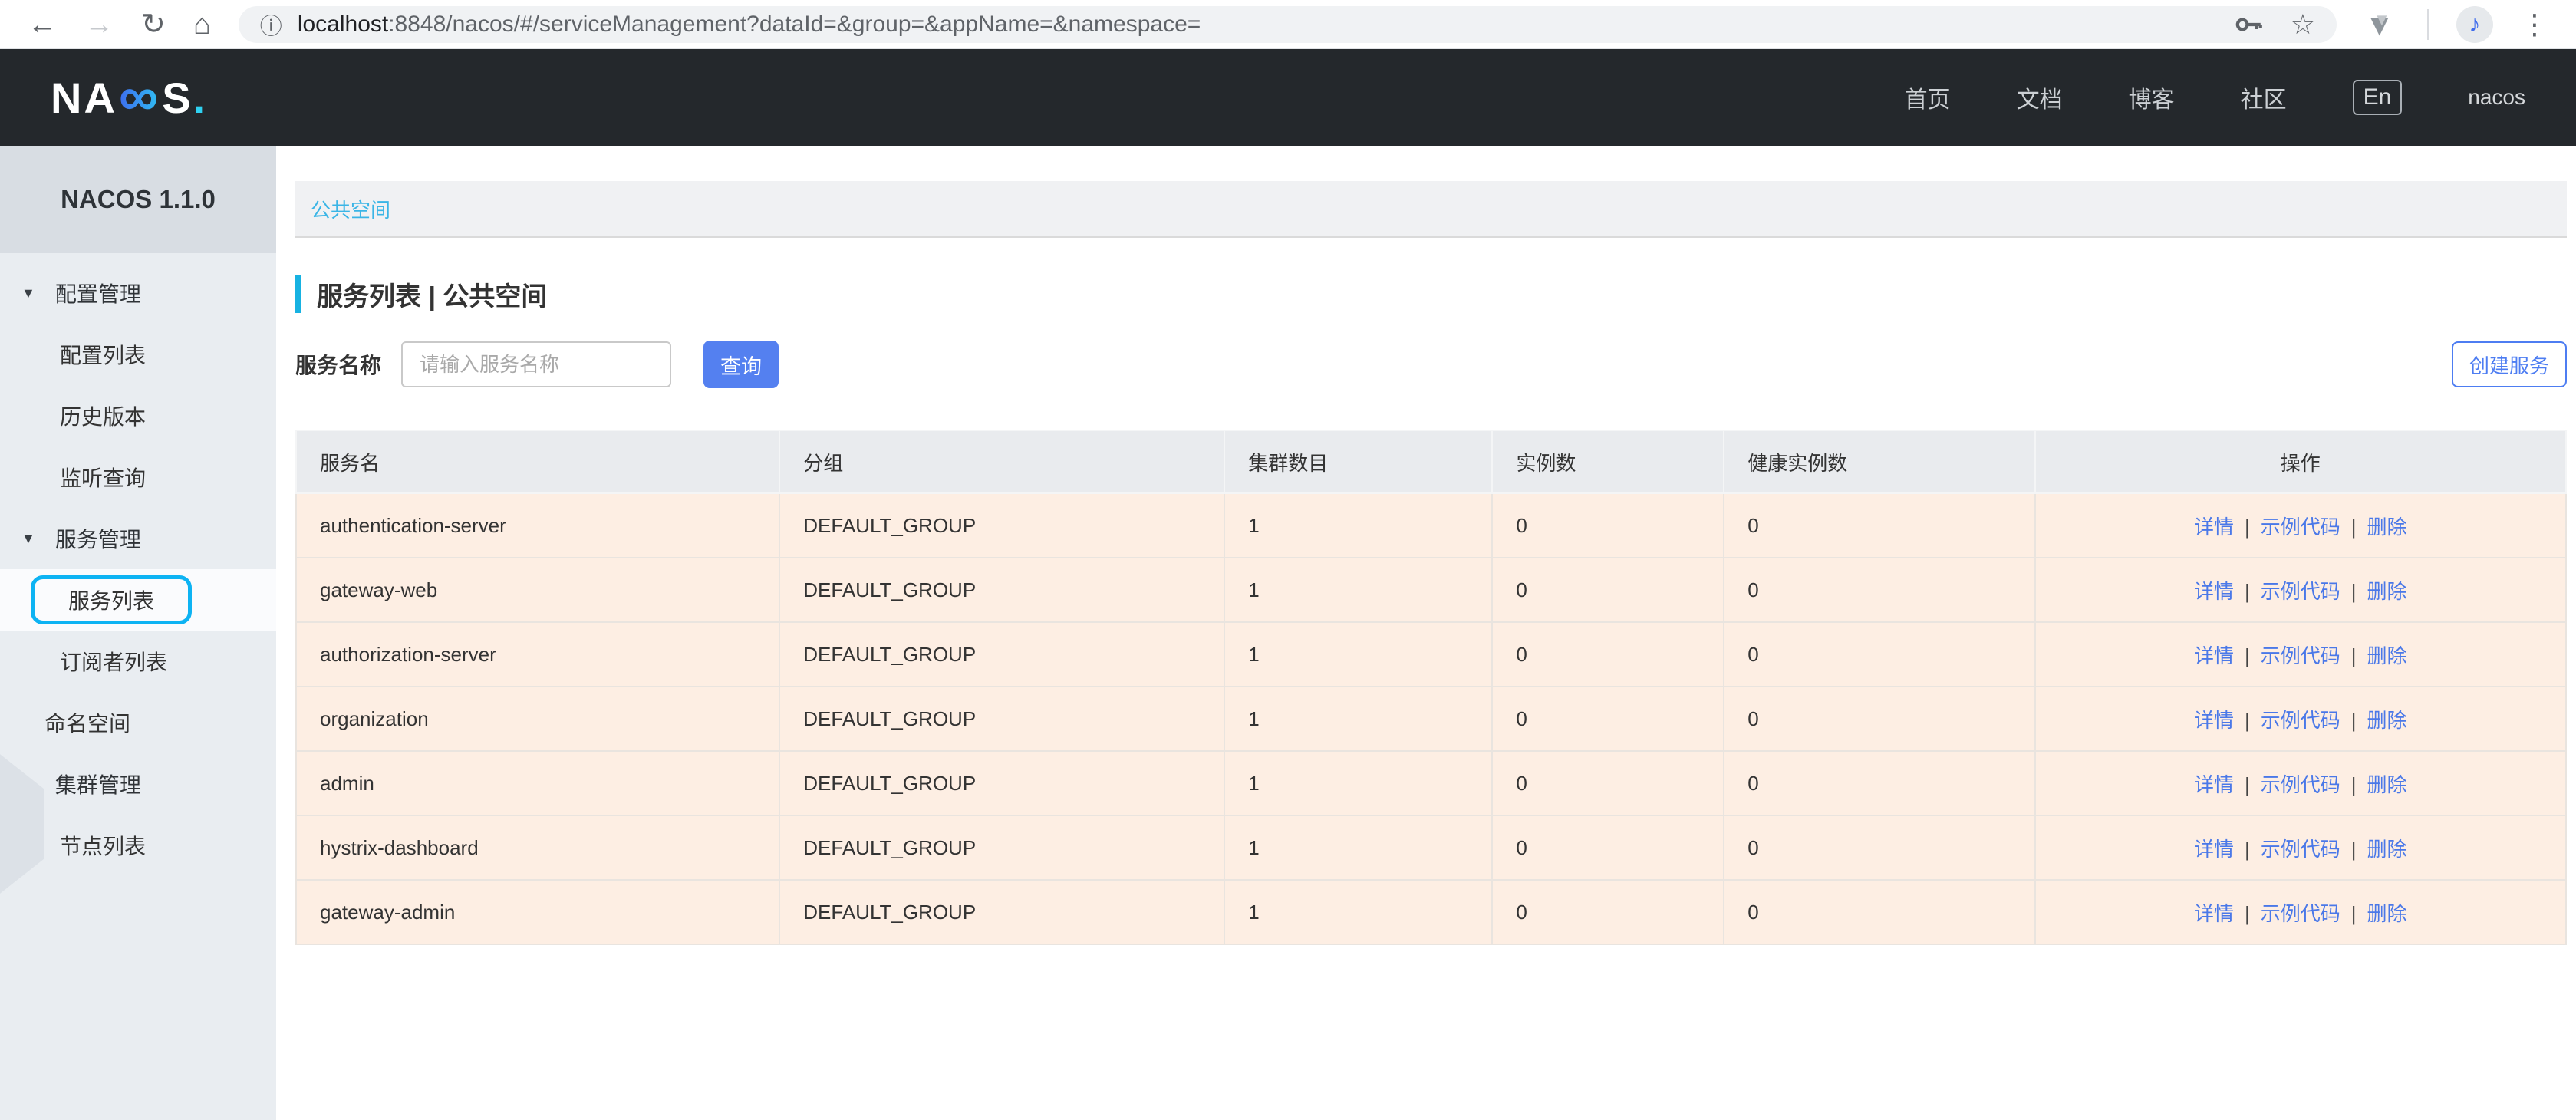 The image size is (2576, 1120). Describe the element at coordinates (741, 364) in the screenshot. I see `query-button: 查询` at that location.